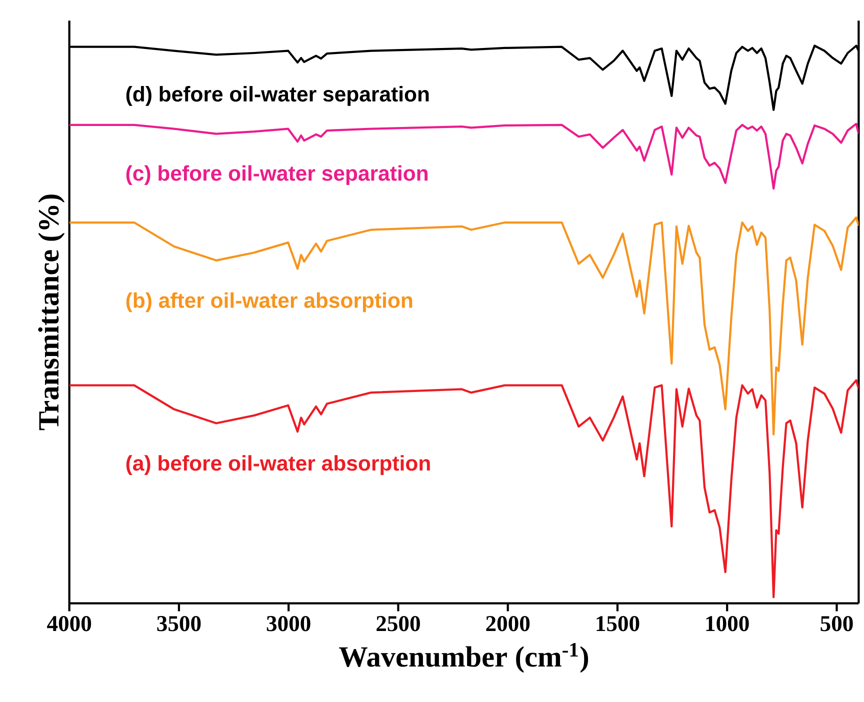  I want to click on x-tick-label: 3500, so click(179, 624).